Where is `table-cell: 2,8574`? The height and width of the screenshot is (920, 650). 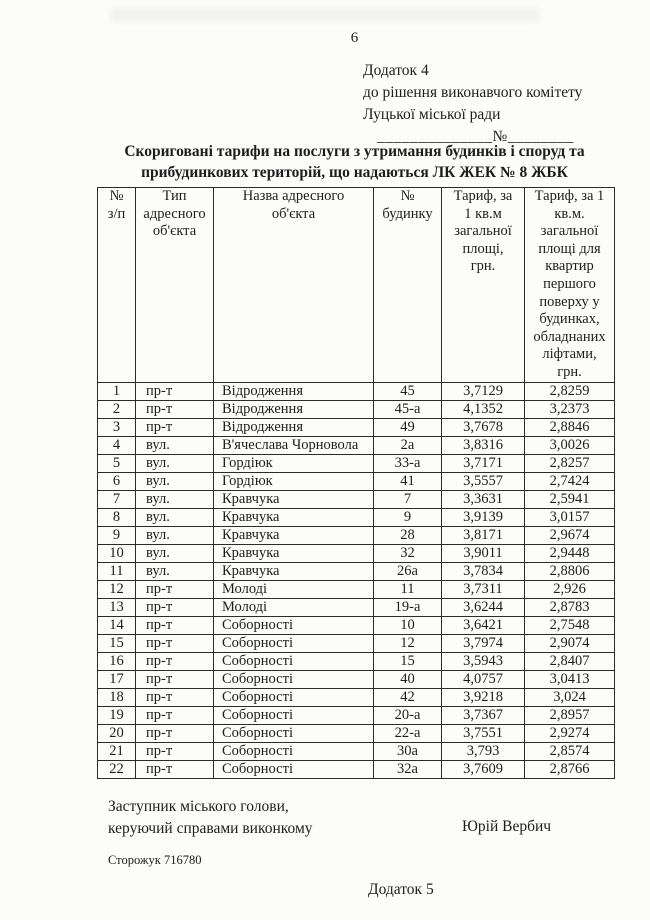
table-cell: 2,8574 is located at coordinates (569, 751).